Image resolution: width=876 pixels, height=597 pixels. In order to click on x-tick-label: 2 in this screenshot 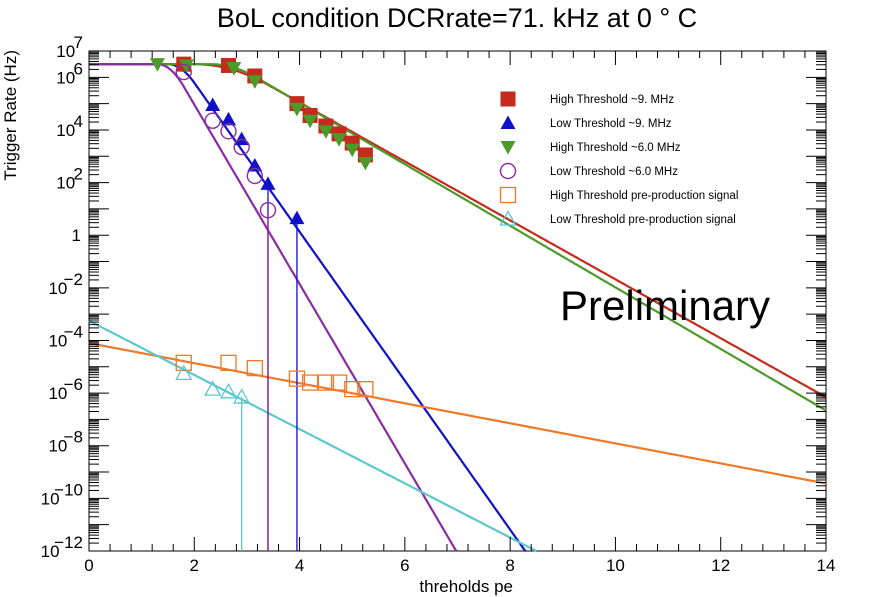, I will do `click(194, 565)`.